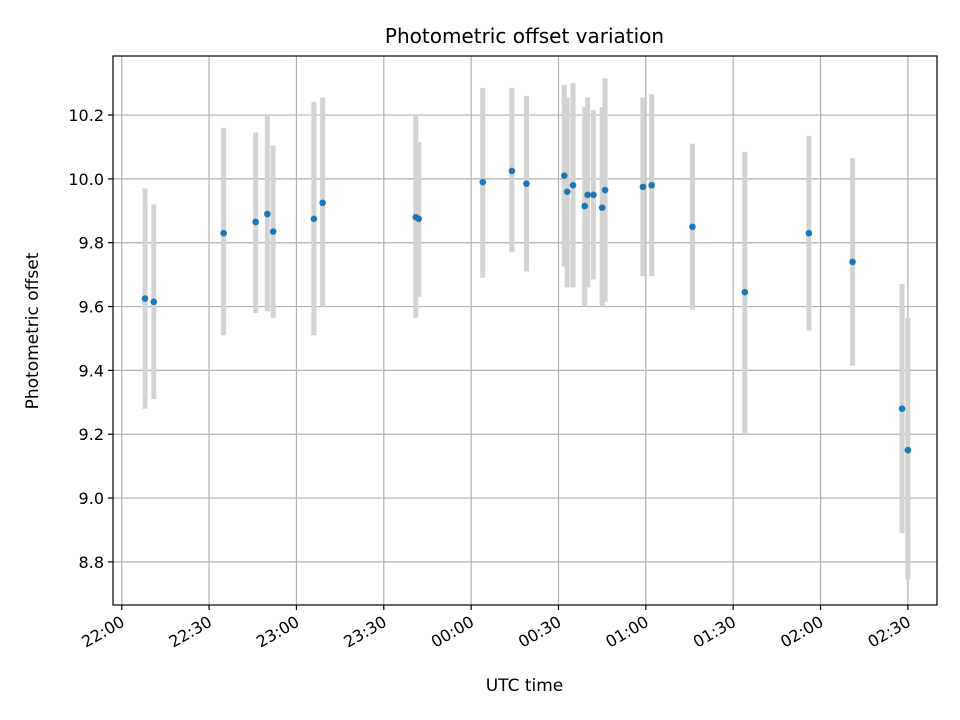 The width and height of the screenshot is (960, 720). I want to click on y-tick-label: 9.4, so click(91, 370).